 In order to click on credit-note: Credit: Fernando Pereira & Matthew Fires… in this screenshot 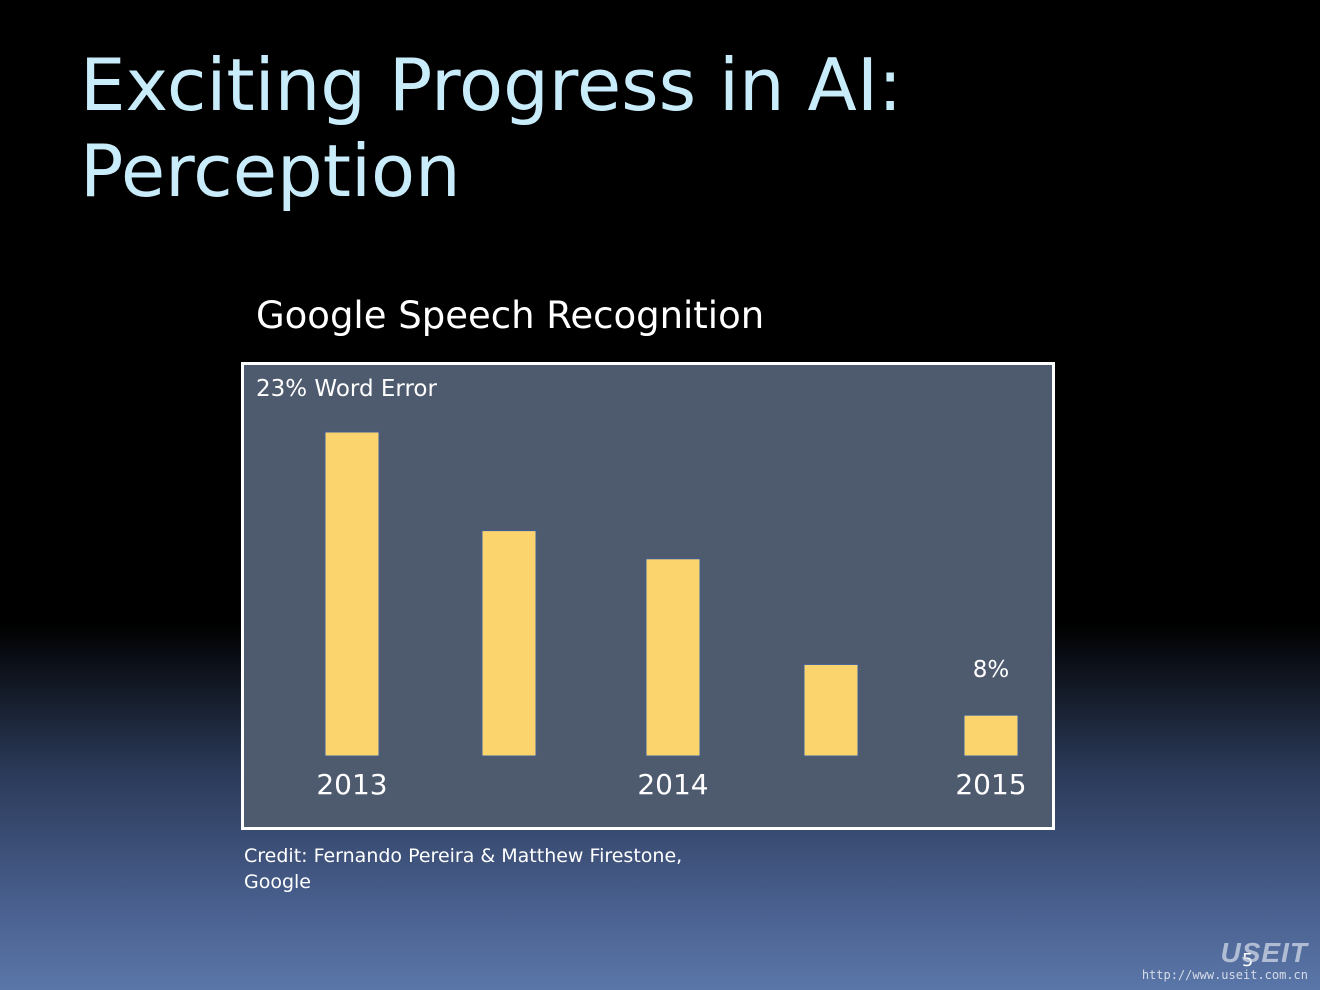, I will do `click(463, 869)`.